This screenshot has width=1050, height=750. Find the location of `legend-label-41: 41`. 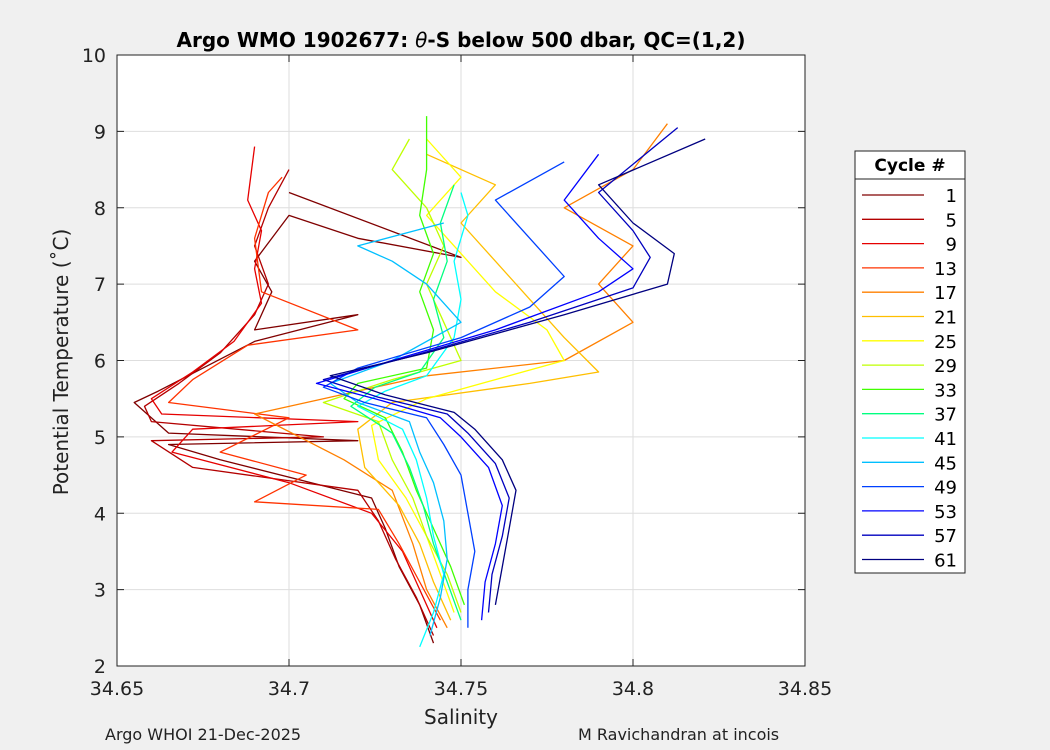

legend-label-41: 41 is located at coordinates (945, 439).